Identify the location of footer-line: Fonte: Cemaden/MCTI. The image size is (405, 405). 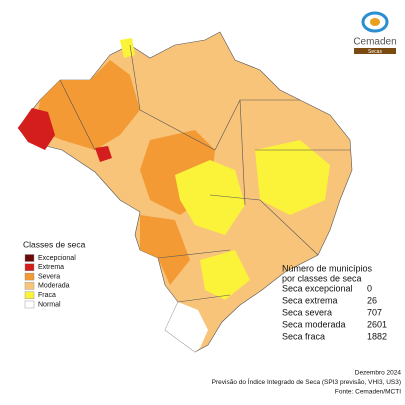
(368, 392).